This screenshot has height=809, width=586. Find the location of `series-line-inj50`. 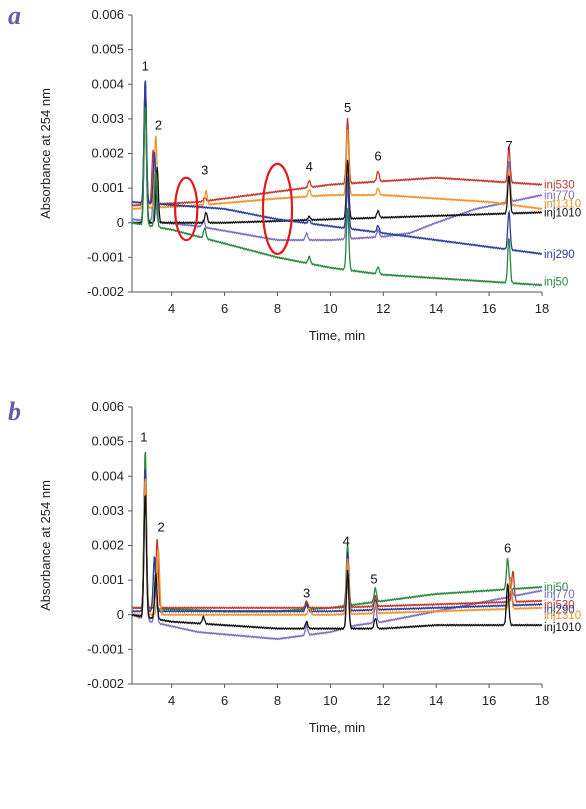

series-line-inj50 is located at coordinates (336, 532).